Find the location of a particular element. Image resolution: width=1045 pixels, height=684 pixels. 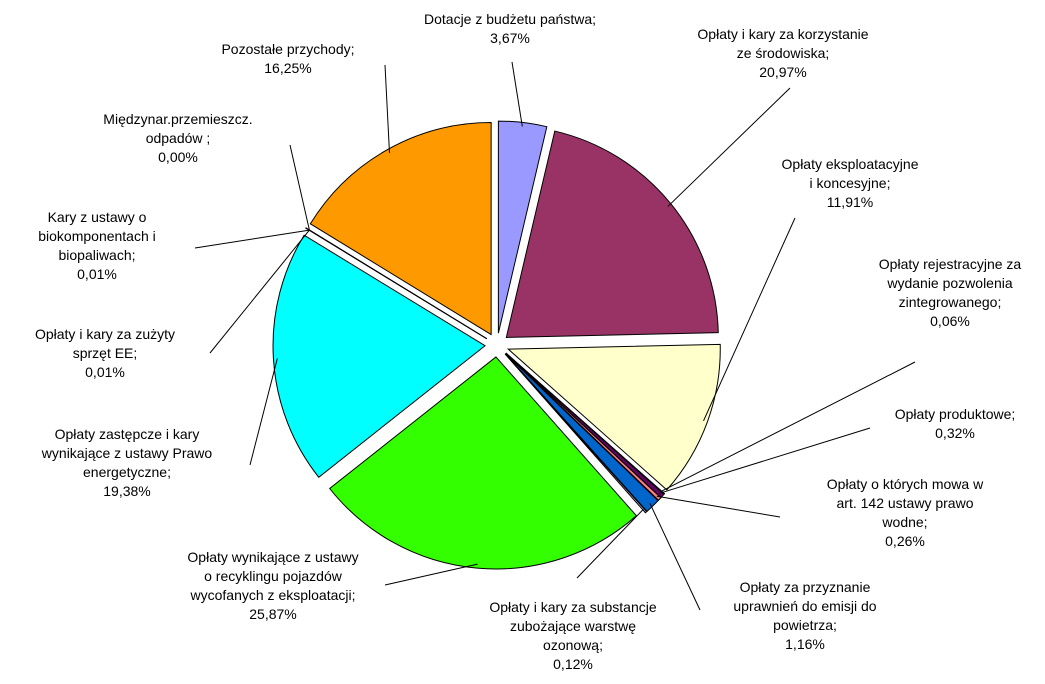

category-label: Opłaty produktowe; is located at coordinates (955, 414).